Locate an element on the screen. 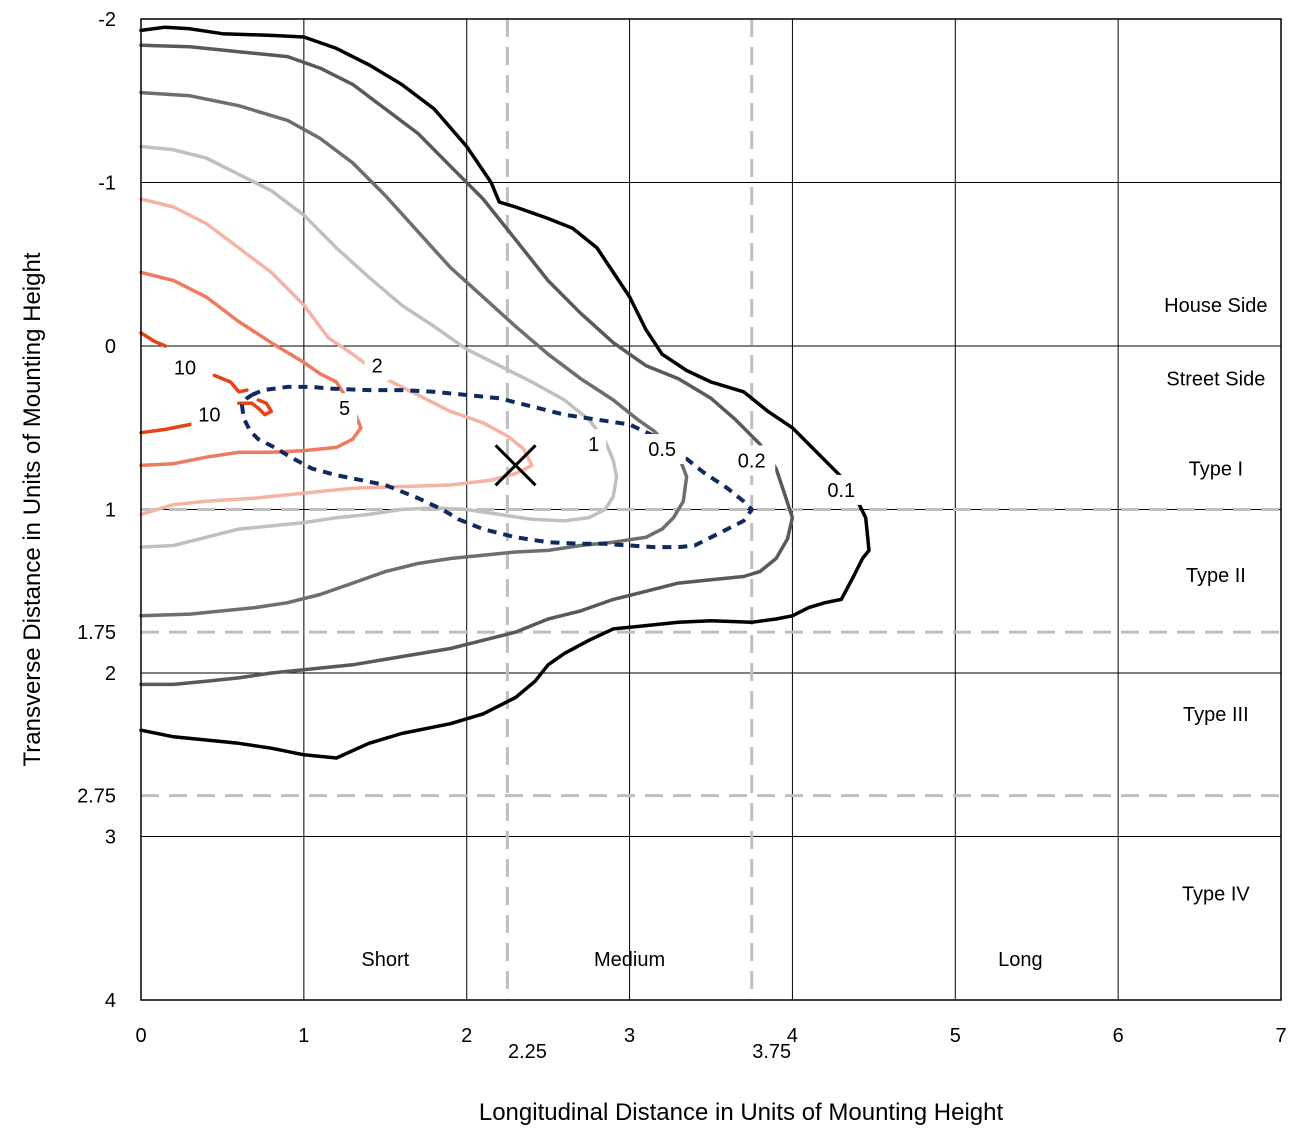  contour-label: 1 is located at coordinates (593, 445).